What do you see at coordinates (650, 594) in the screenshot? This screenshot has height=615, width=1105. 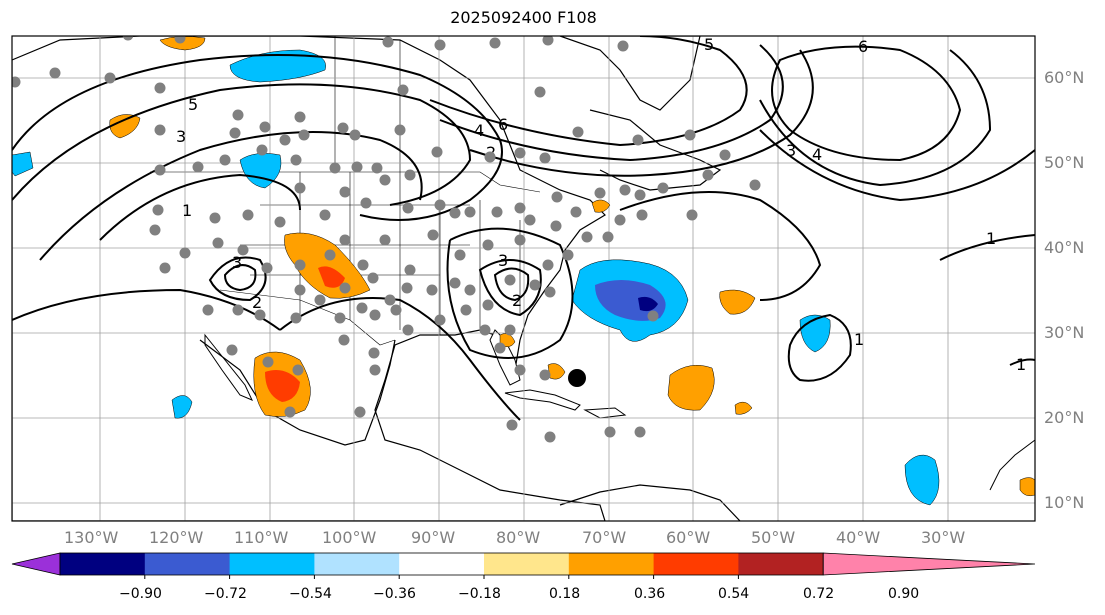 I see `colorbar-tick-label: 0.36` at bounding box center [650, 594].